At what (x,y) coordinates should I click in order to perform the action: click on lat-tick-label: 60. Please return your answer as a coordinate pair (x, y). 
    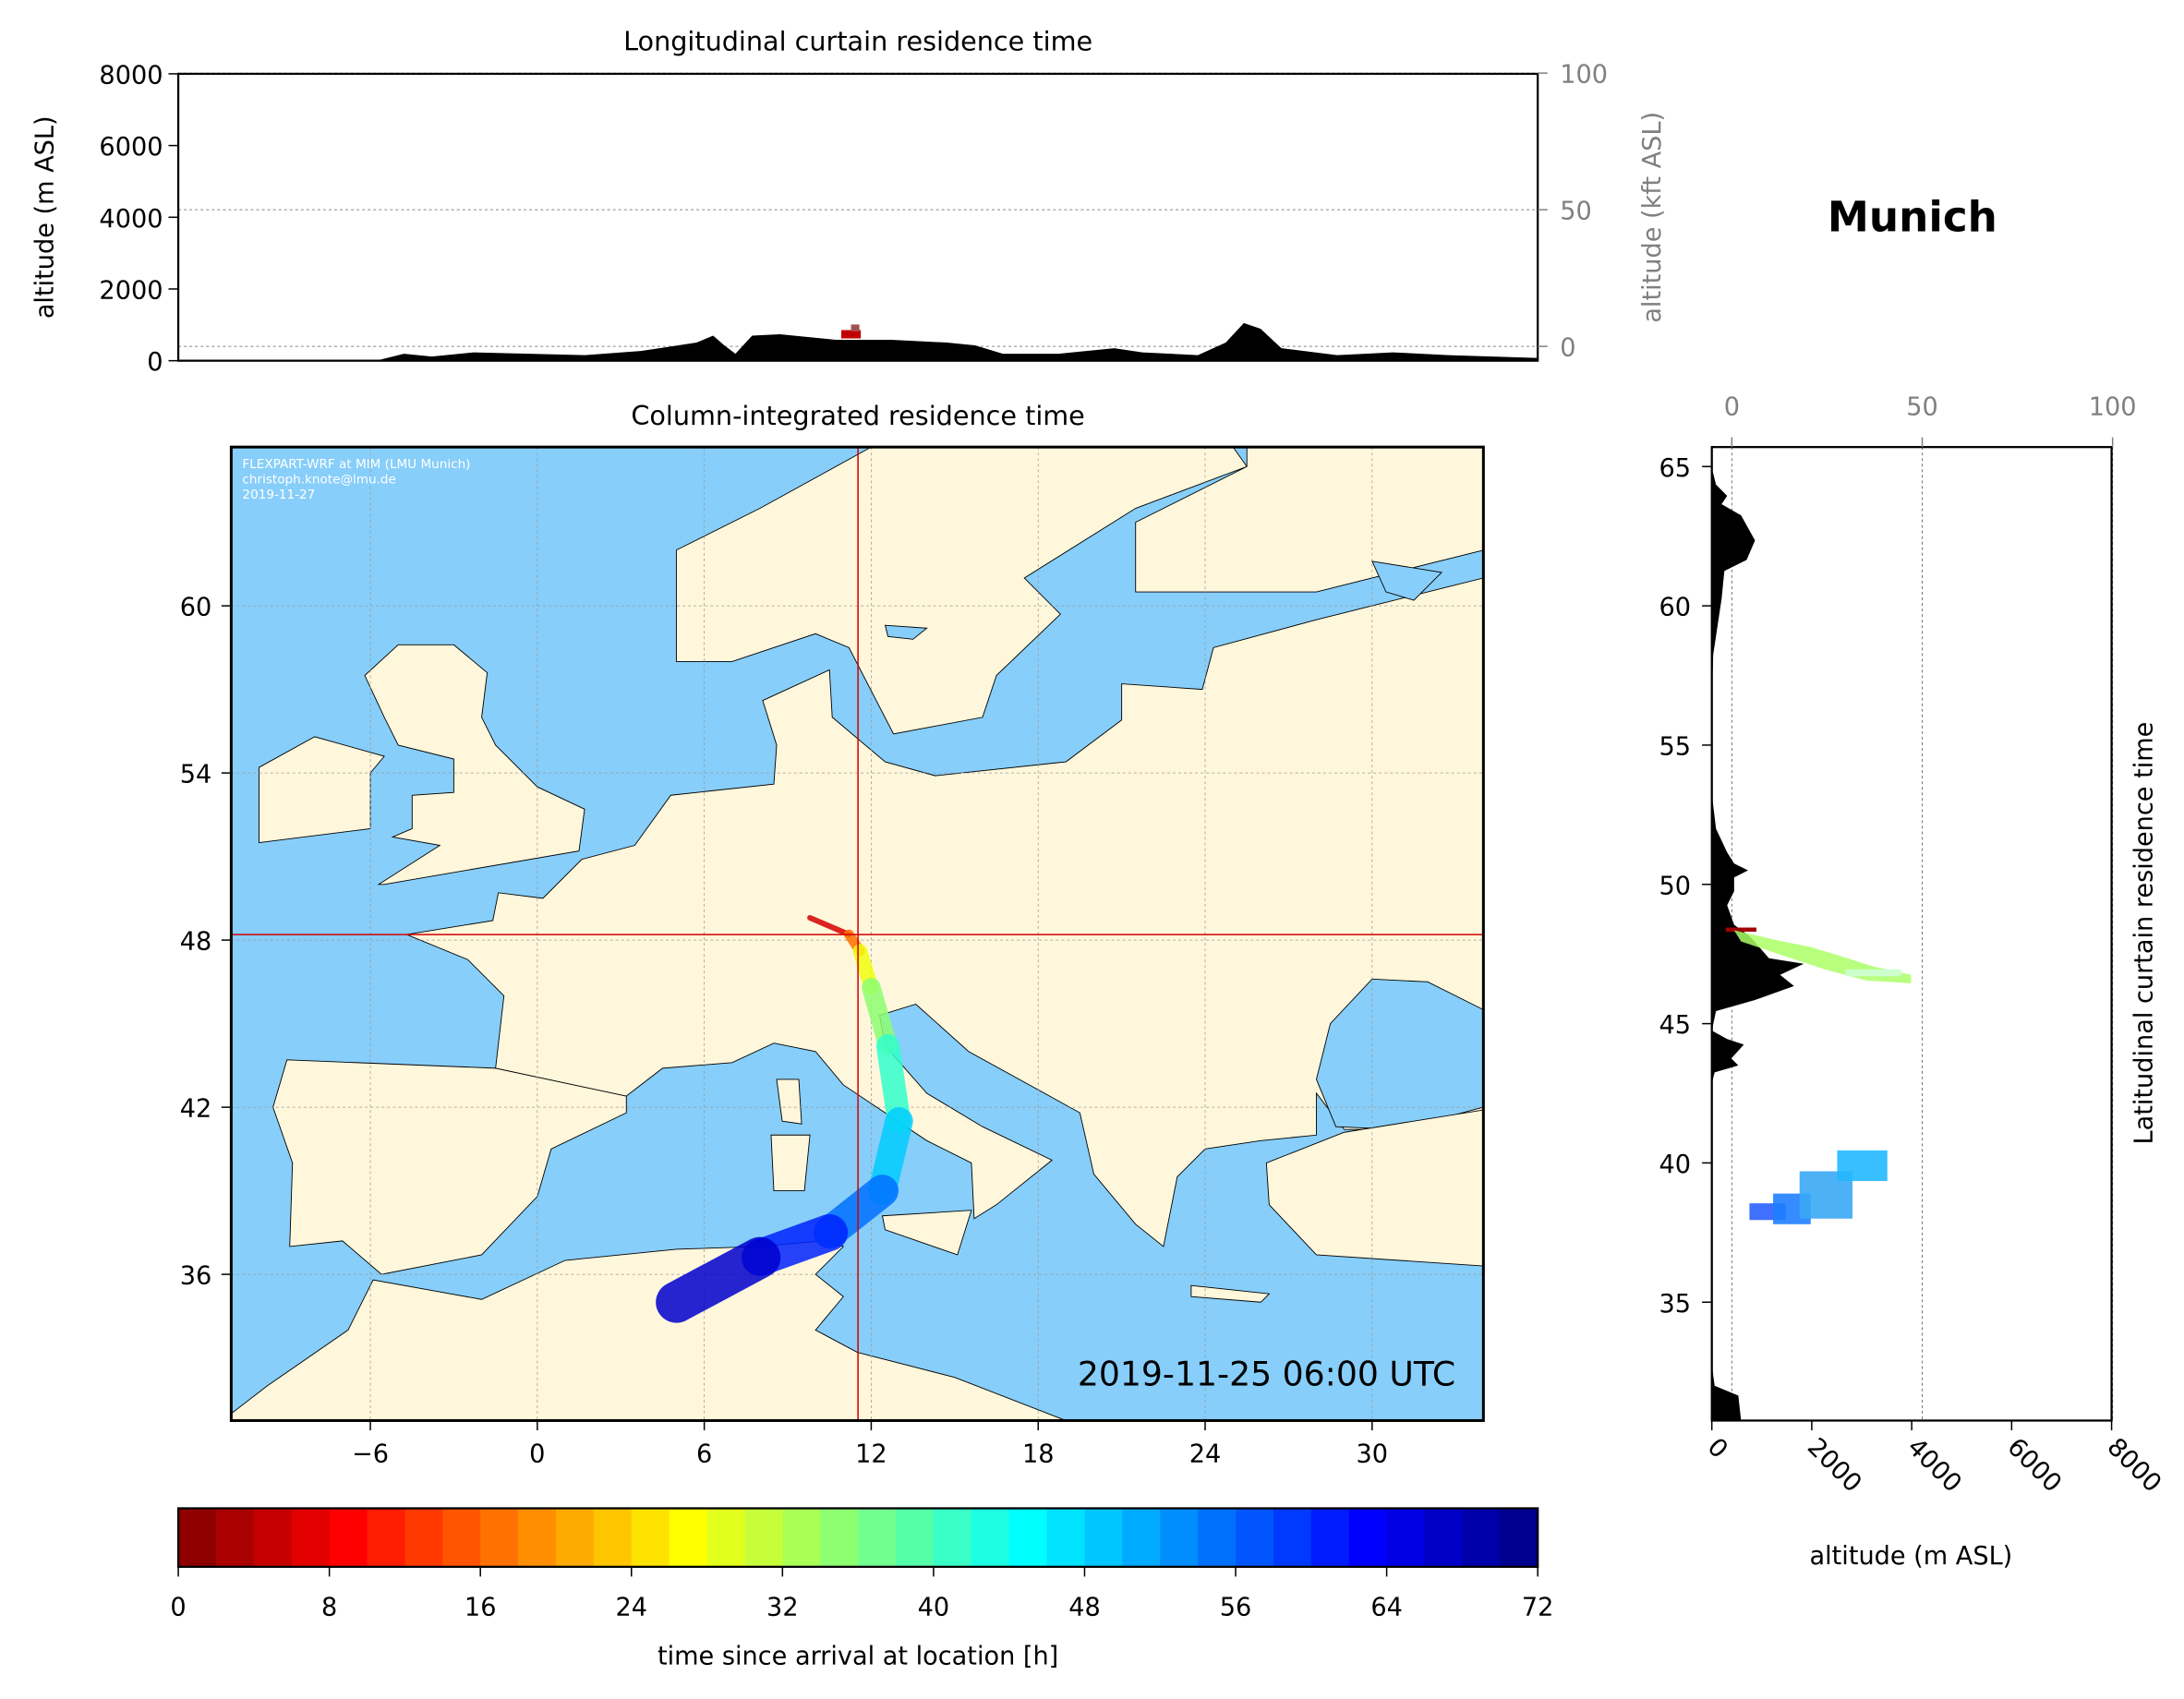
    Looking at the image, I should click on (196, 608).